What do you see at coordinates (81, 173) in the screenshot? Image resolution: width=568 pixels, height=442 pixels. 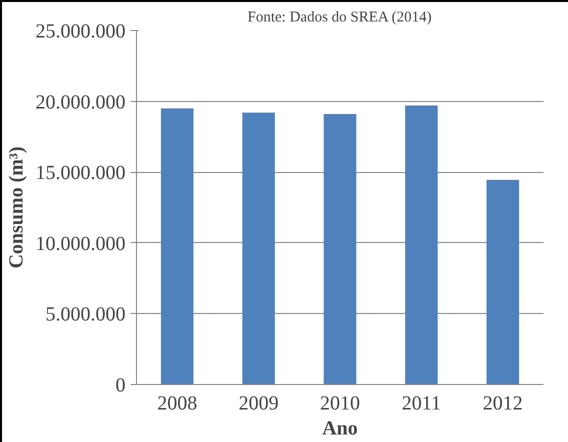 I see `y-tick-label: 15.000.000` at bounding box center [81, 173].